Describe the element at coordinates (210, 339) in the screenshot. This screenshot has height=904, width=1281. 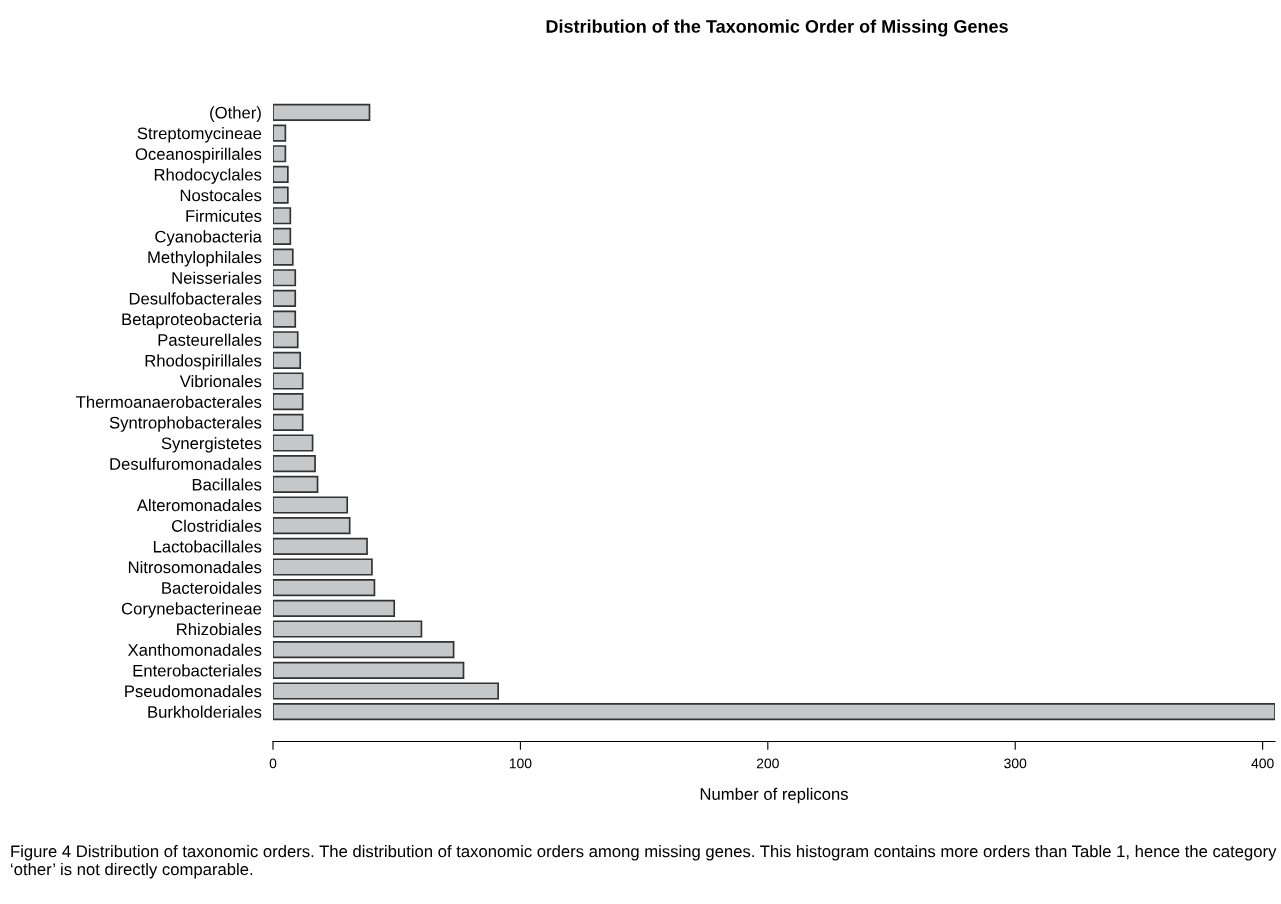
I see `y-tick-label: Pasteurellales` at that location.